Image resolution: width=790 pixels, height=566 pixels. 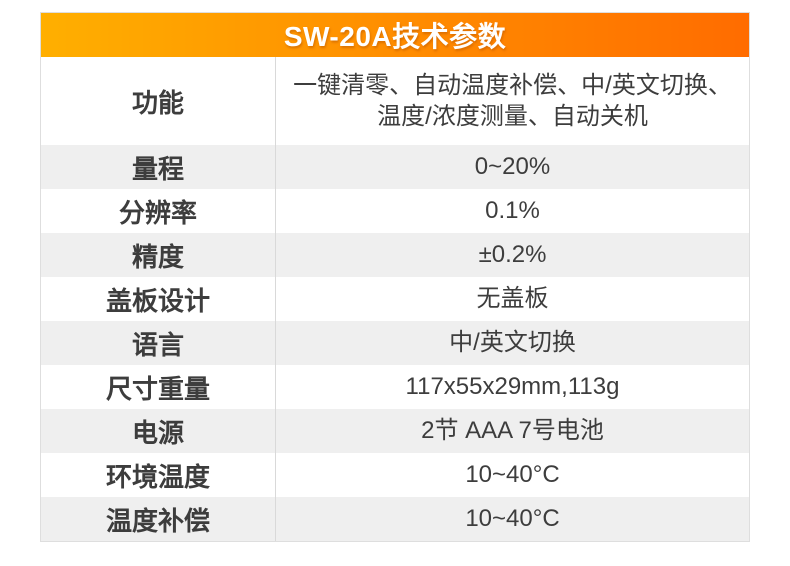 What do you see at coordinates (512, 255) in the screenshot?
I see `spec-value: ±0.2%` at bounding box center [512, 255].